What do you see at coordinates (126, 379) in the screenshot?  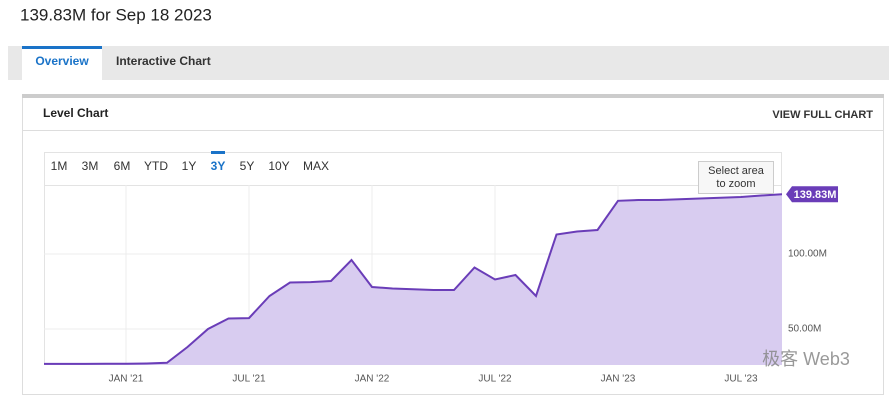 I see `x-tick-label: JAN '21` at bounding box center [126, 379].